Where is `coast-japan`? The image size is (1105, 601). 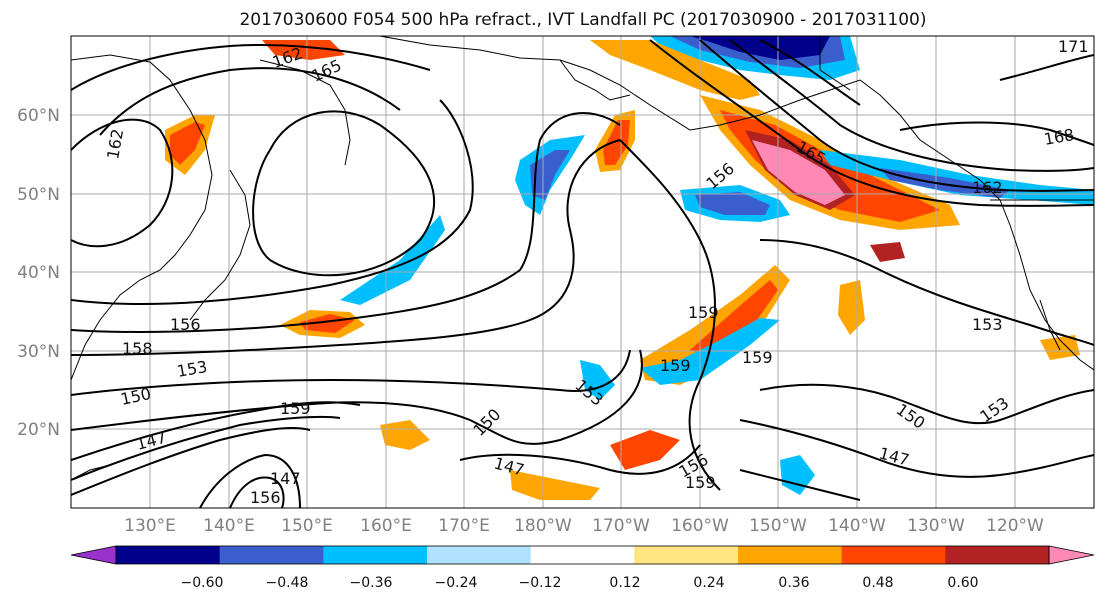
coast-japan is located at coordinates (220, 245).